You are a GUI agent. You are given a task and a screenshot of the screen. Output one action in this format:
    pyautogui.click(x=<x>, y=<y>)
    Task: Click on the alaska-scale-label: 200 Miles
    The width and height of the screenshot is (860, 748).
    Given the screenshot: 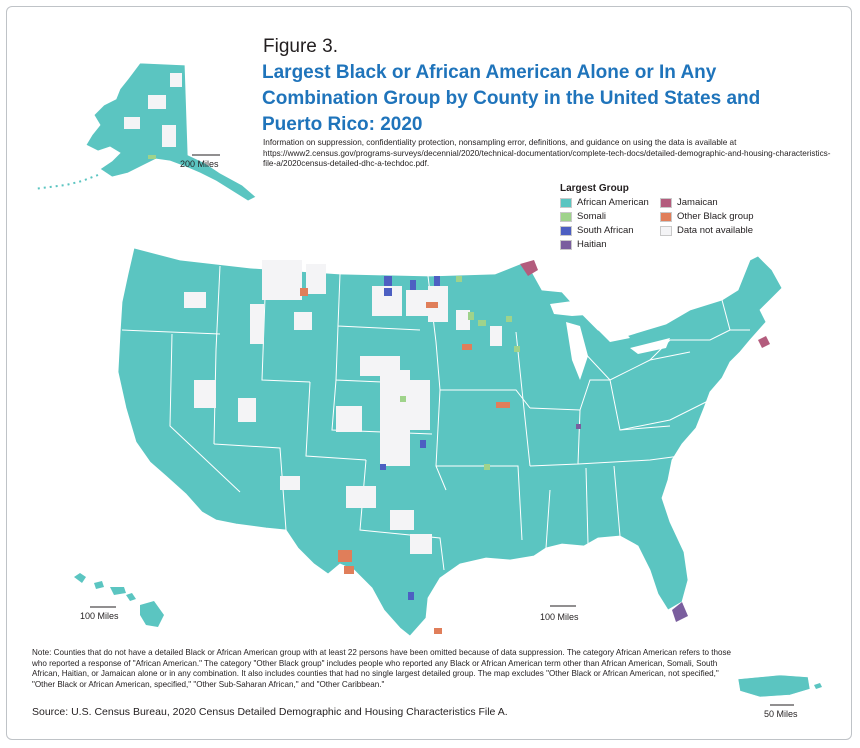 What is the action you would take?
    pyautogui.click(x=199, y=164)
    